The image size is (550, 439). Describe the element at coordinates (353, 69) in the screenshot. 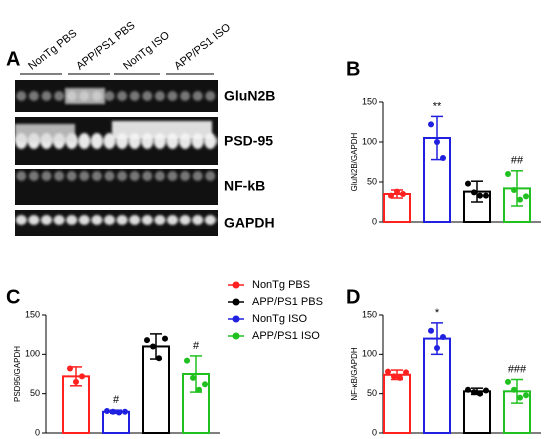

I see `panel-label: B` at that location.